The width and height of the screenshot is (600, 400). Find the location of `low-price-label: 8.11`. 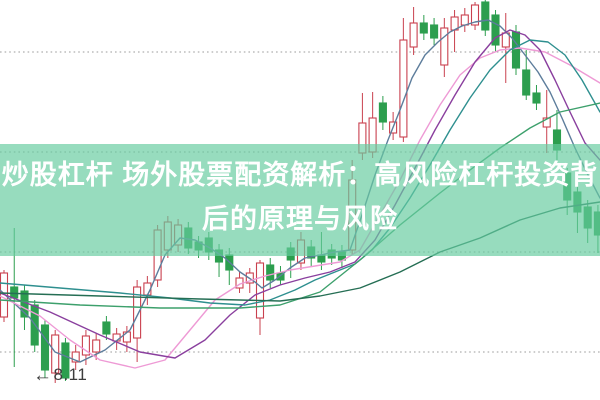

low-price-label: 8.11 is located at coordinates (70, 374).